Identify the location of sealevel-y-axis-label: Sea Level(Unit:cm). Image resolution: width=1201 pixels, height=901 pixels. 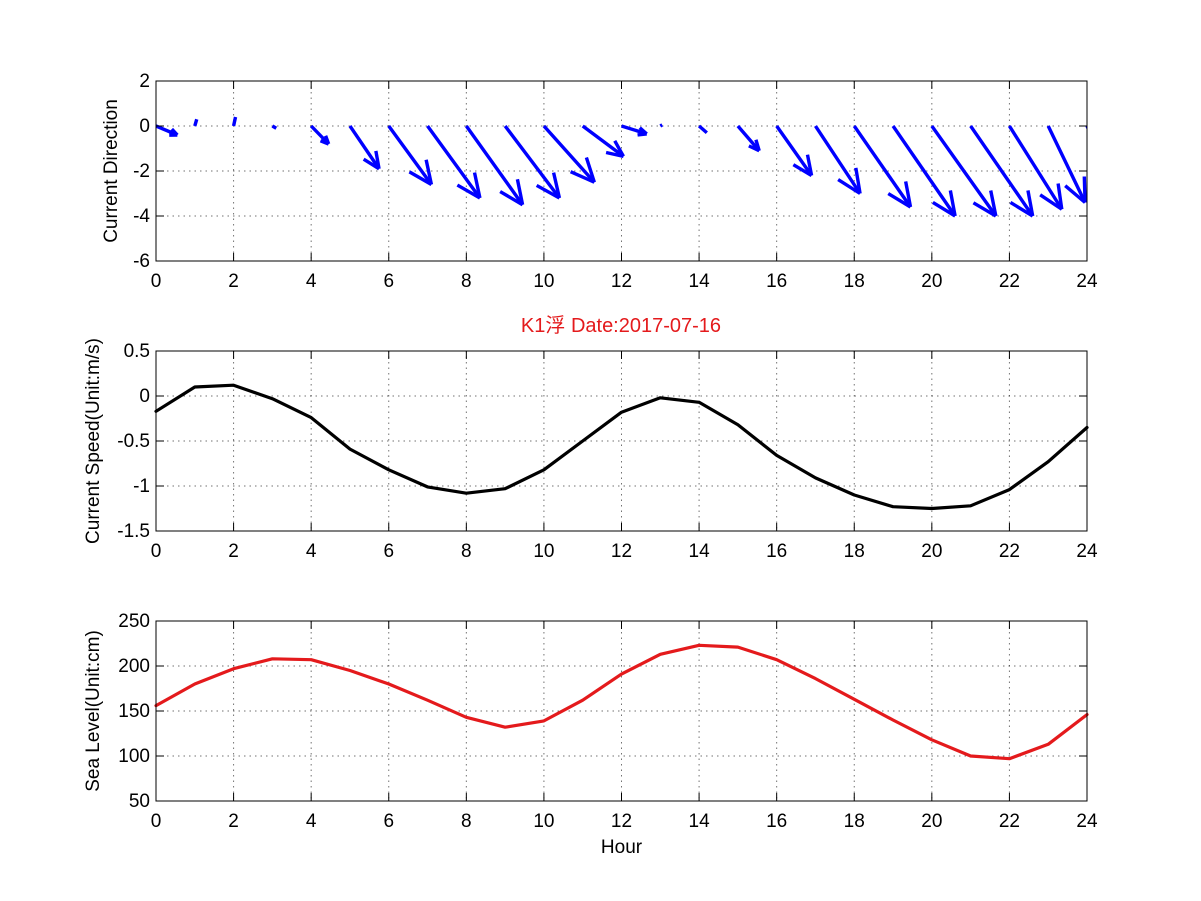
(93, 711).